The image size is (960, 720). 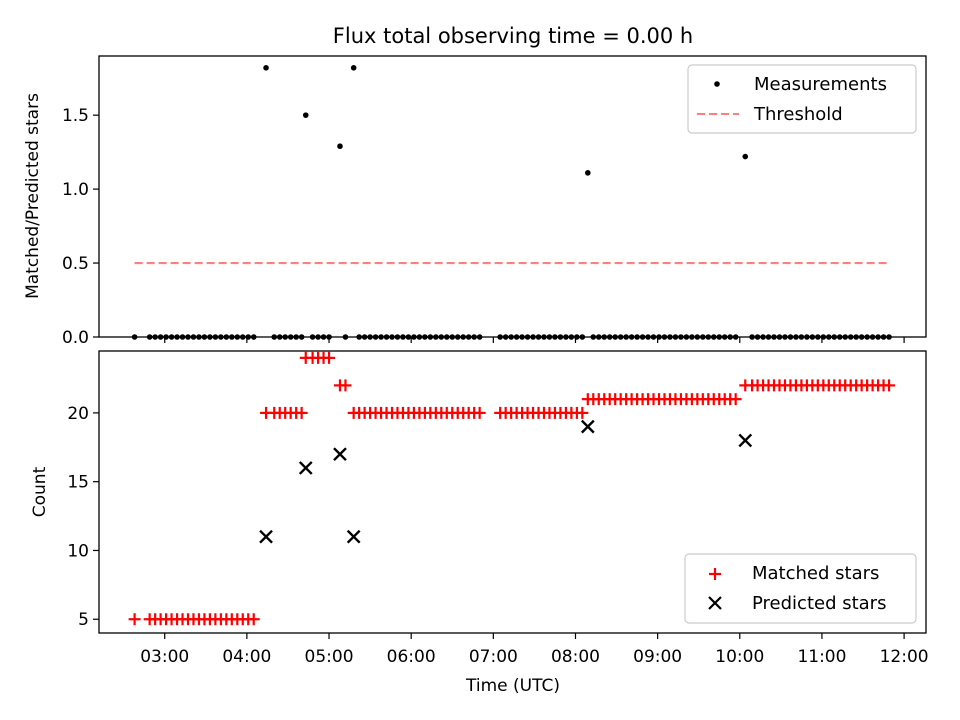 I want to click on legend-threshold-label: Threshold, so click(x=798, y=114).